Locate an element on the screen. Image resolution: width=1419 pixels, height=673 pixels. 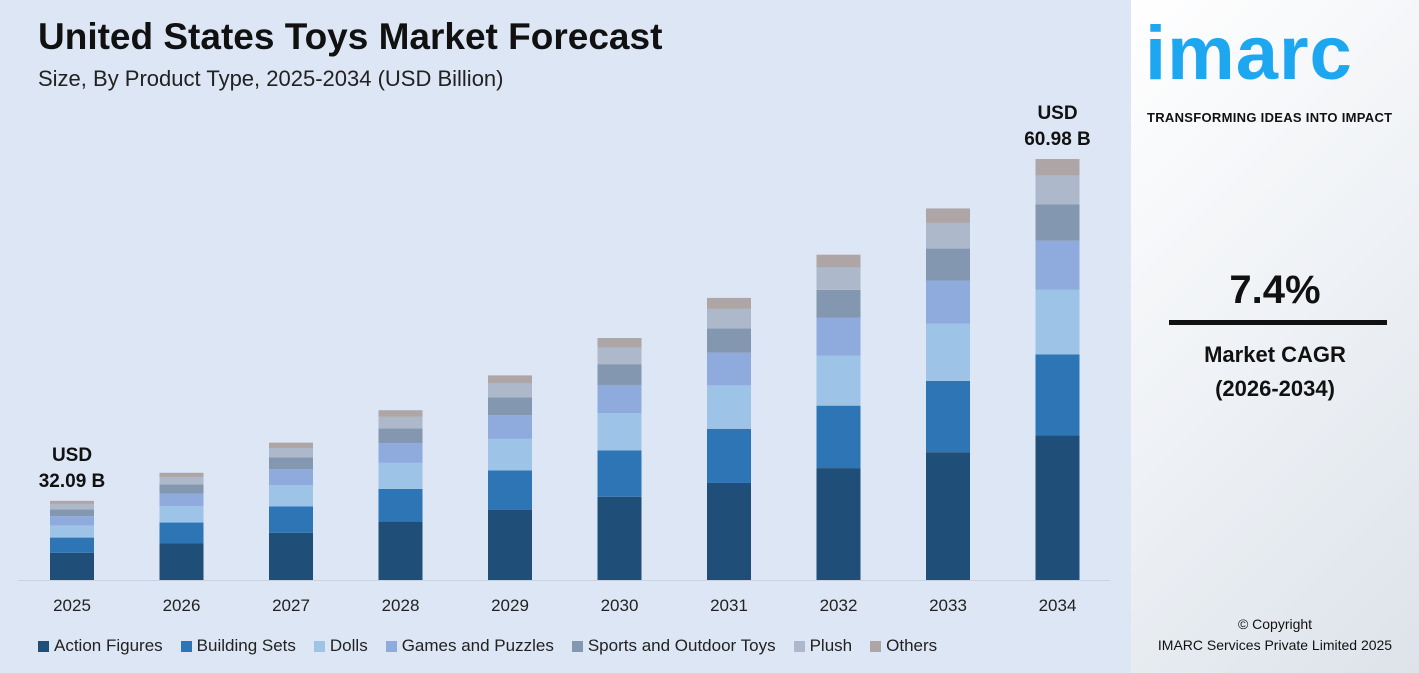
legend-item: Building Sets is located at coordinates (238, 646).